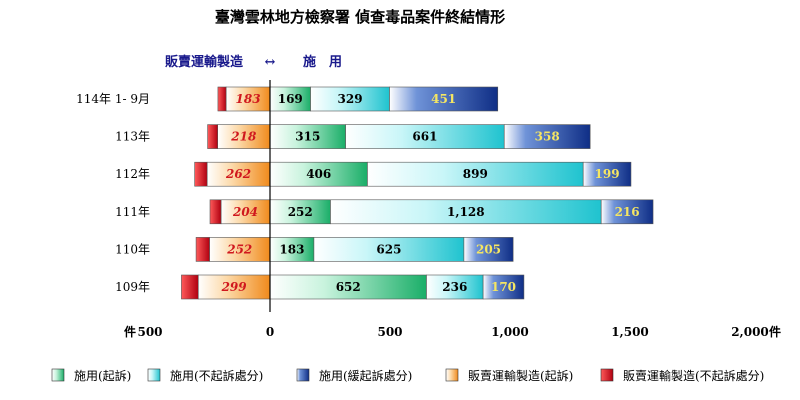  Describe the element at coordinates (204, 62) in the screenshot. I see `direction-left-label: 販賣運輸製造` at that location.